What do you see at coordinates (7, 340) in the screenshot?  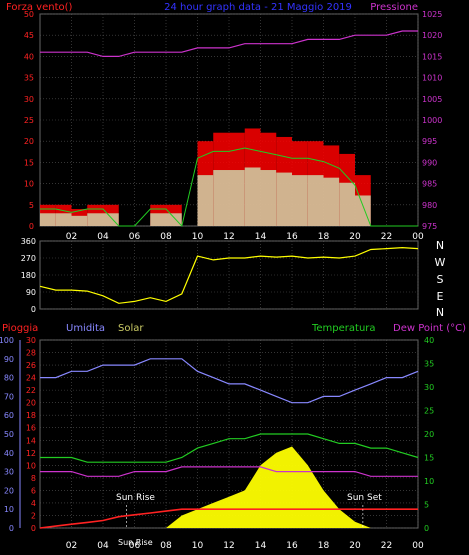 I see `rain-axis-tick: 100` at bounding box center [7, 340].